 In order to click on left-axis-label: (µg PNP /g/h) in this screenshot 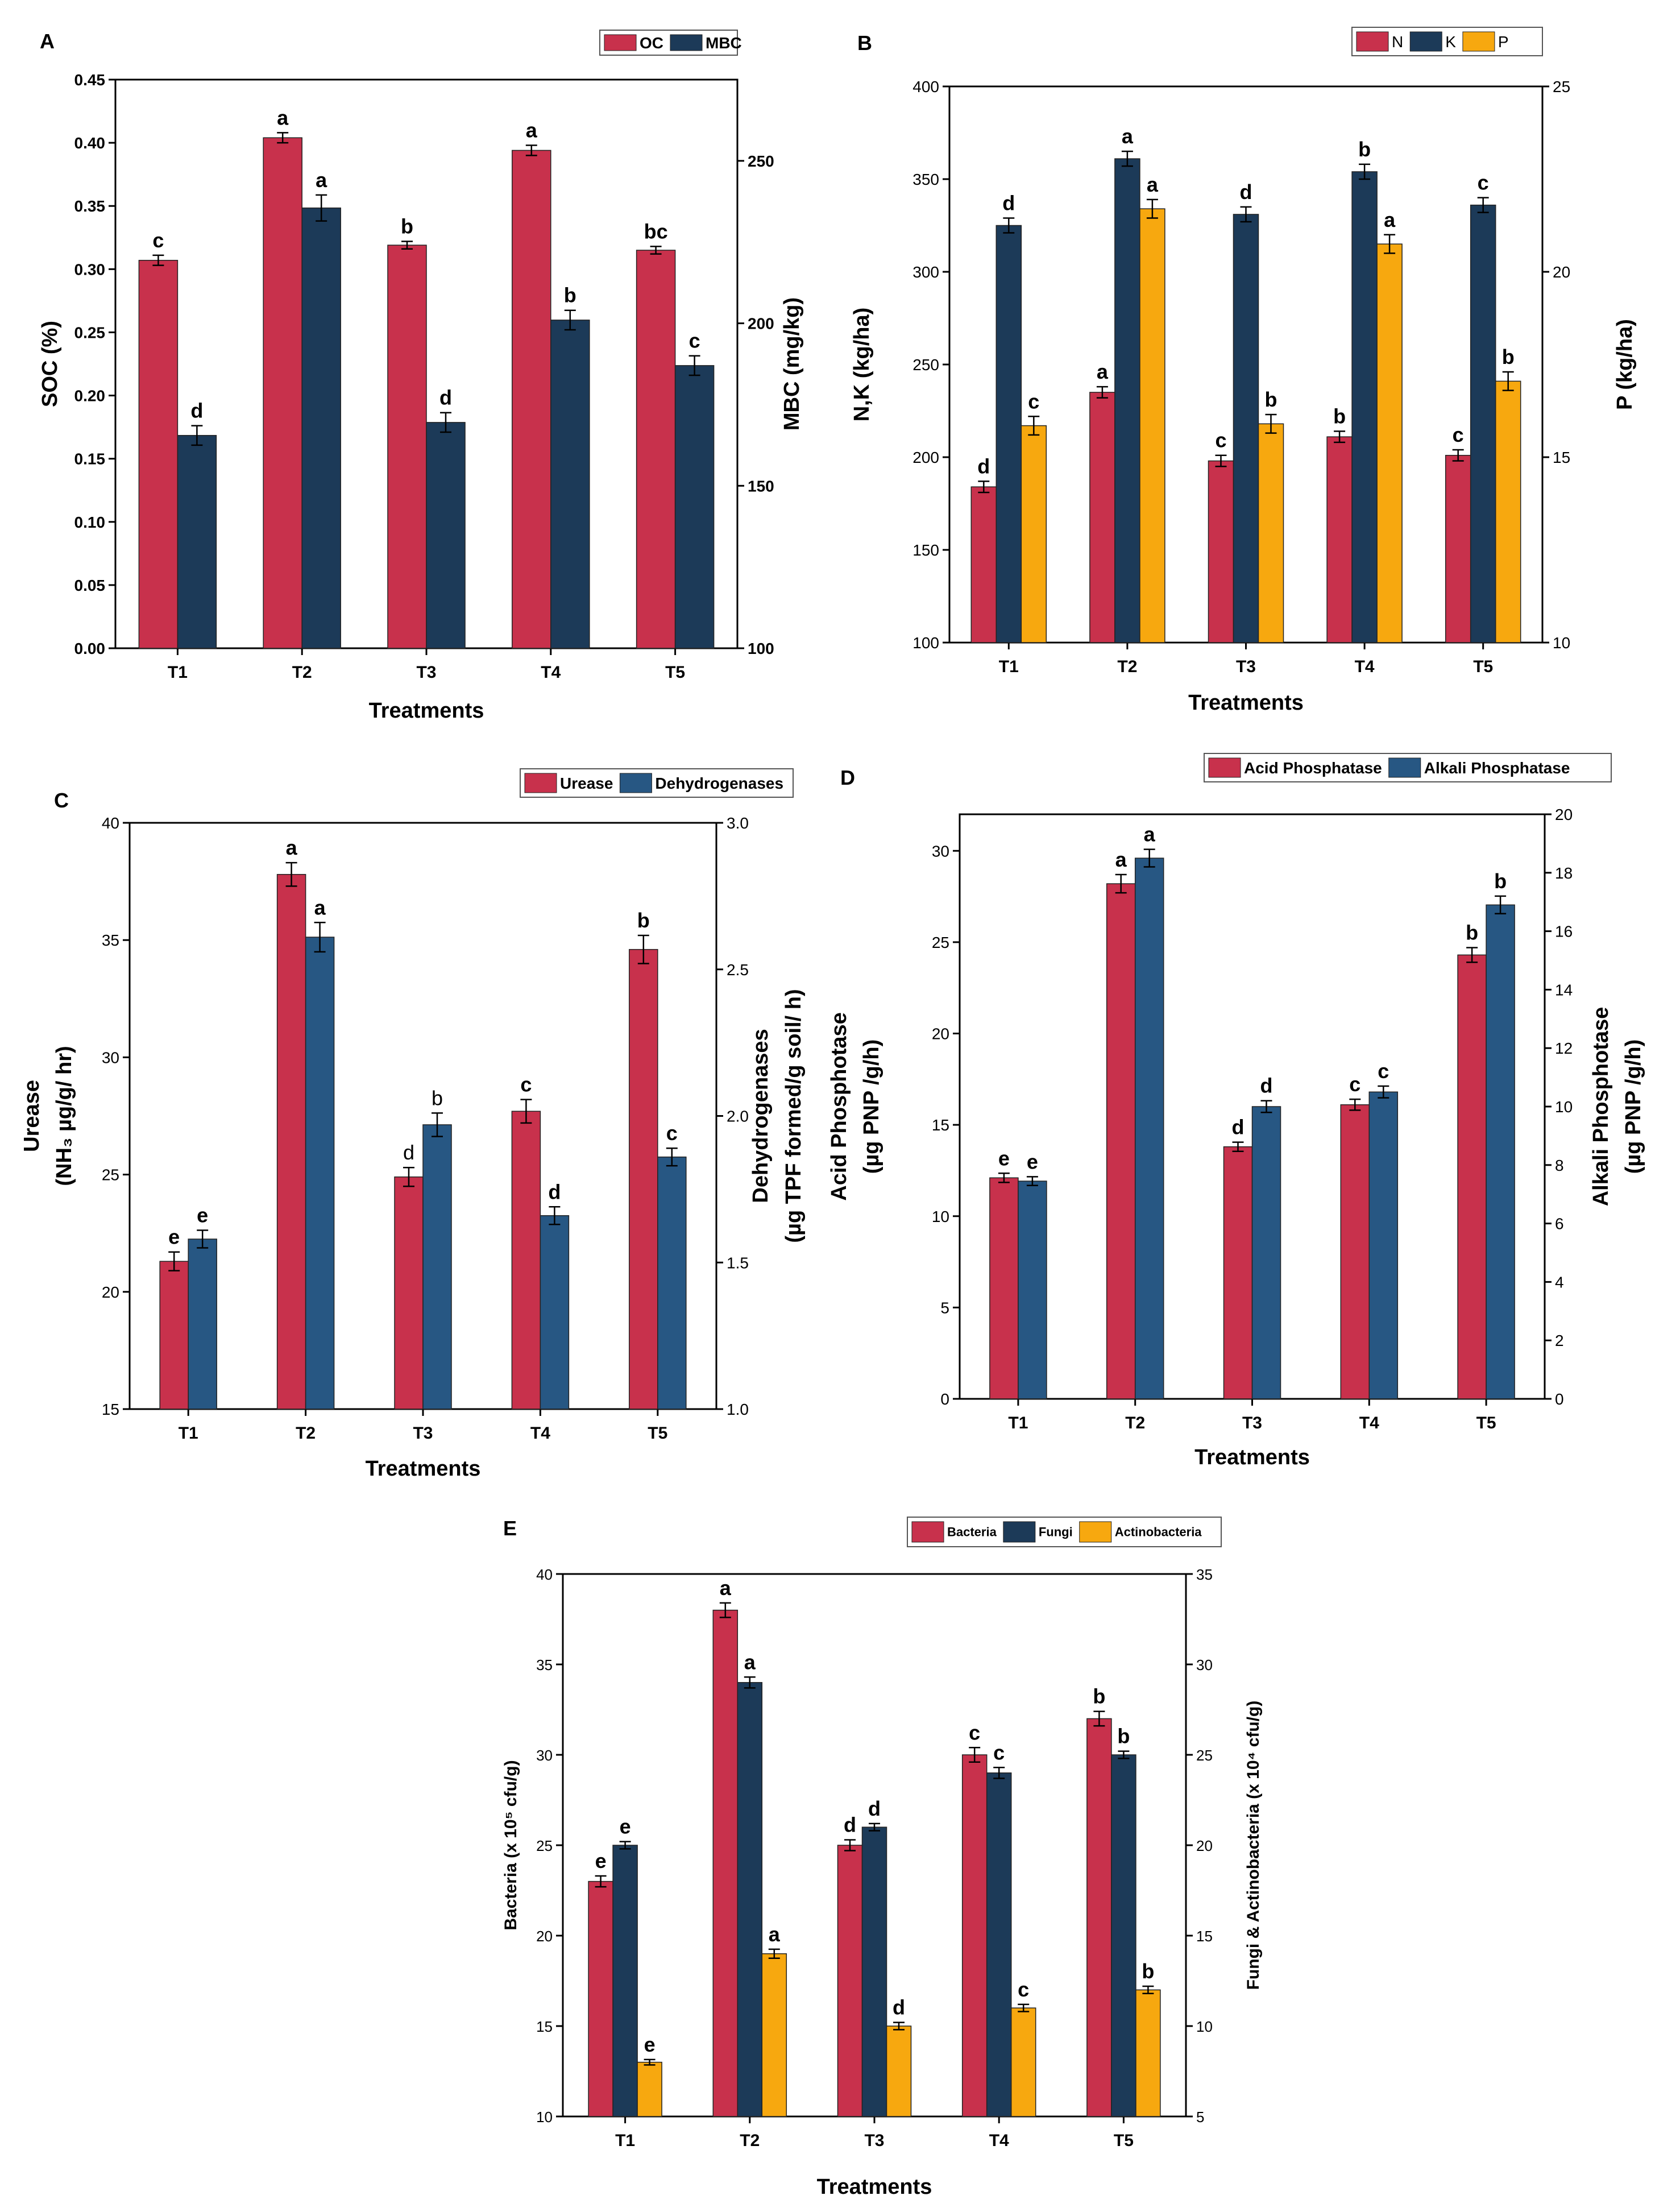, I will do `click(872, 1106)`.